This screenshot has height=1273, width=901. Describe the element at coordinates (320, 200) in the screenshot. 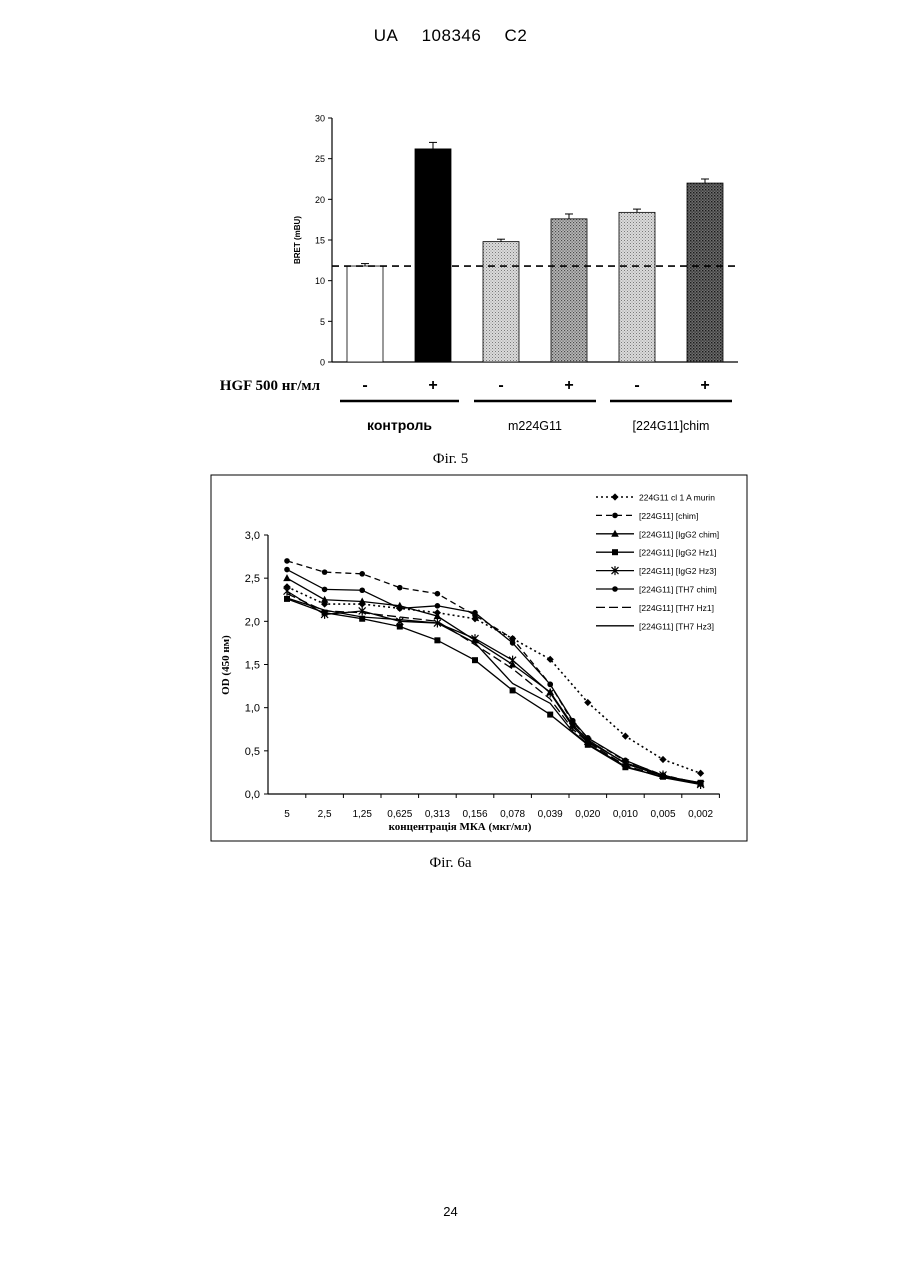

I see `fig5-y-tick-label: 20` at that location.